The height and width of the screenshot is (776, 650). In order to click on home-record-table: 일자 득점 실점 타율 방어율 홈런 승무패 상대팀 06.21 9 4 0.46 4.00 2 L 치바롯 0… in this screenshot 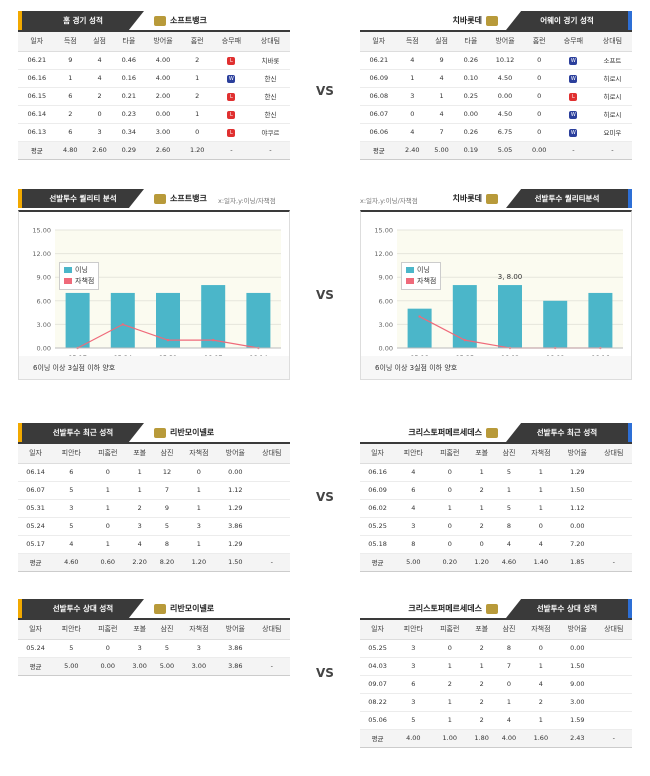, I will do `click(154, 95)`.